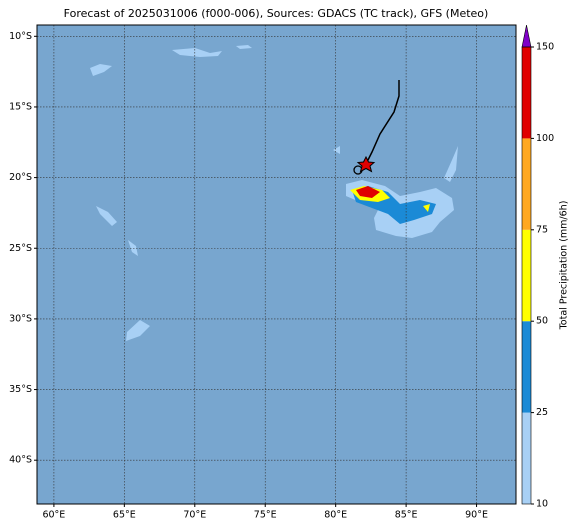 The image size is (580, 528). Describe the element at coordinates (20, 318) in the screenshot. I see `y-tick-label: 30°S` at that location.